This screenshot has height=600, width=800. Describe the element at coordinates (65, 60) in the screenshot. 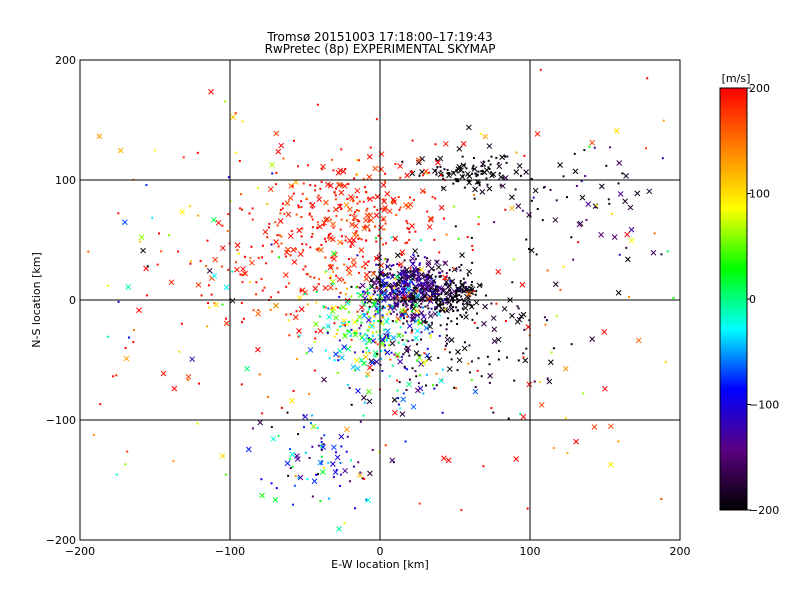

I see `y-tick-label: 200` at that location.